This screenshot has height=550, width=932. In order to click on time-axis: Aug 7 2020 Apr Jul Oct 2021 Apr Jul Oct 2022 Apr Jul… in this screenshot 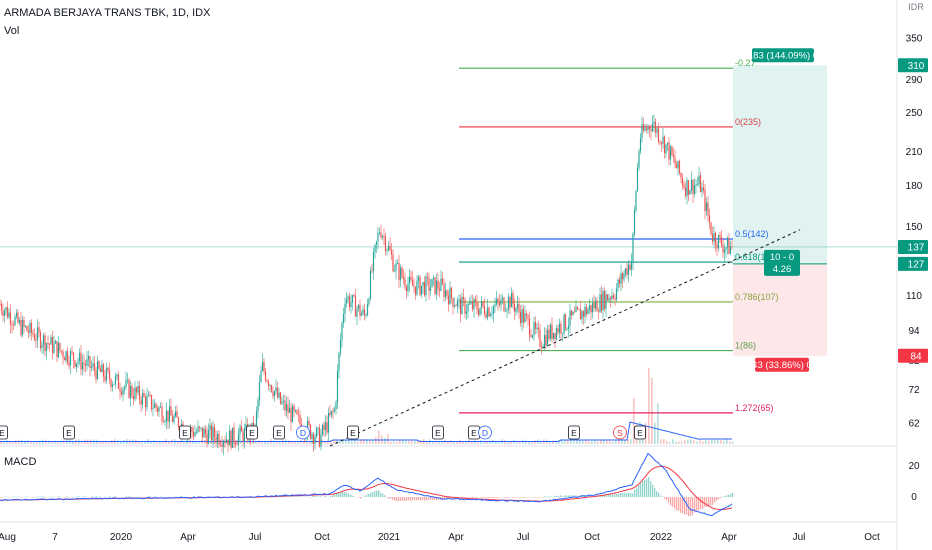, I will do `click(440, 537)`.